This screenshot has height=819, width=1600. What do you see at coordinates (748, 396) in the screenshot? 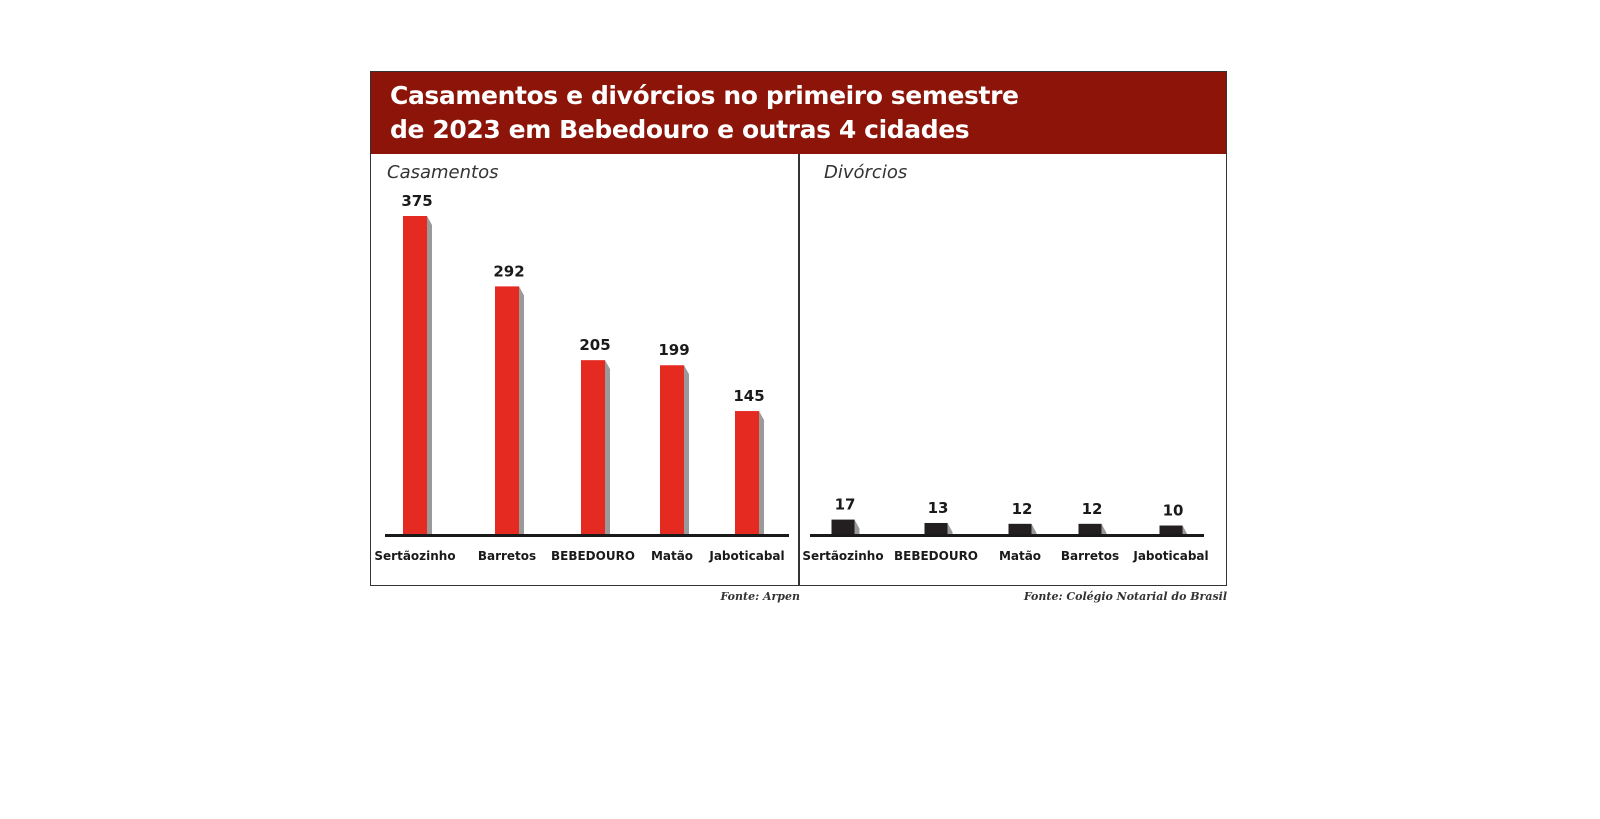
I see `marriages-value-label: 145` at bounding box center [748, 396].